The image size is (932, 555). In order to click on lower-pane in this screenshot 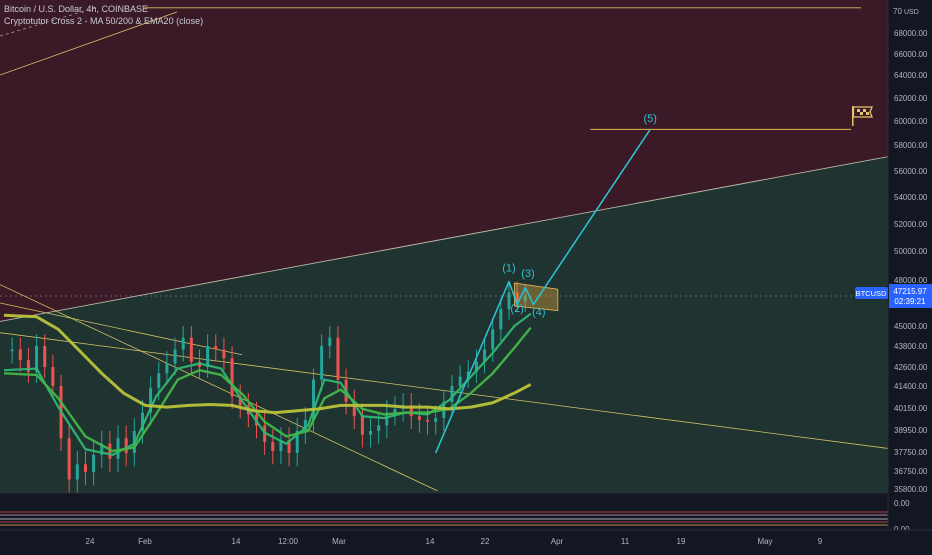, I will do `click(444, 511)`.